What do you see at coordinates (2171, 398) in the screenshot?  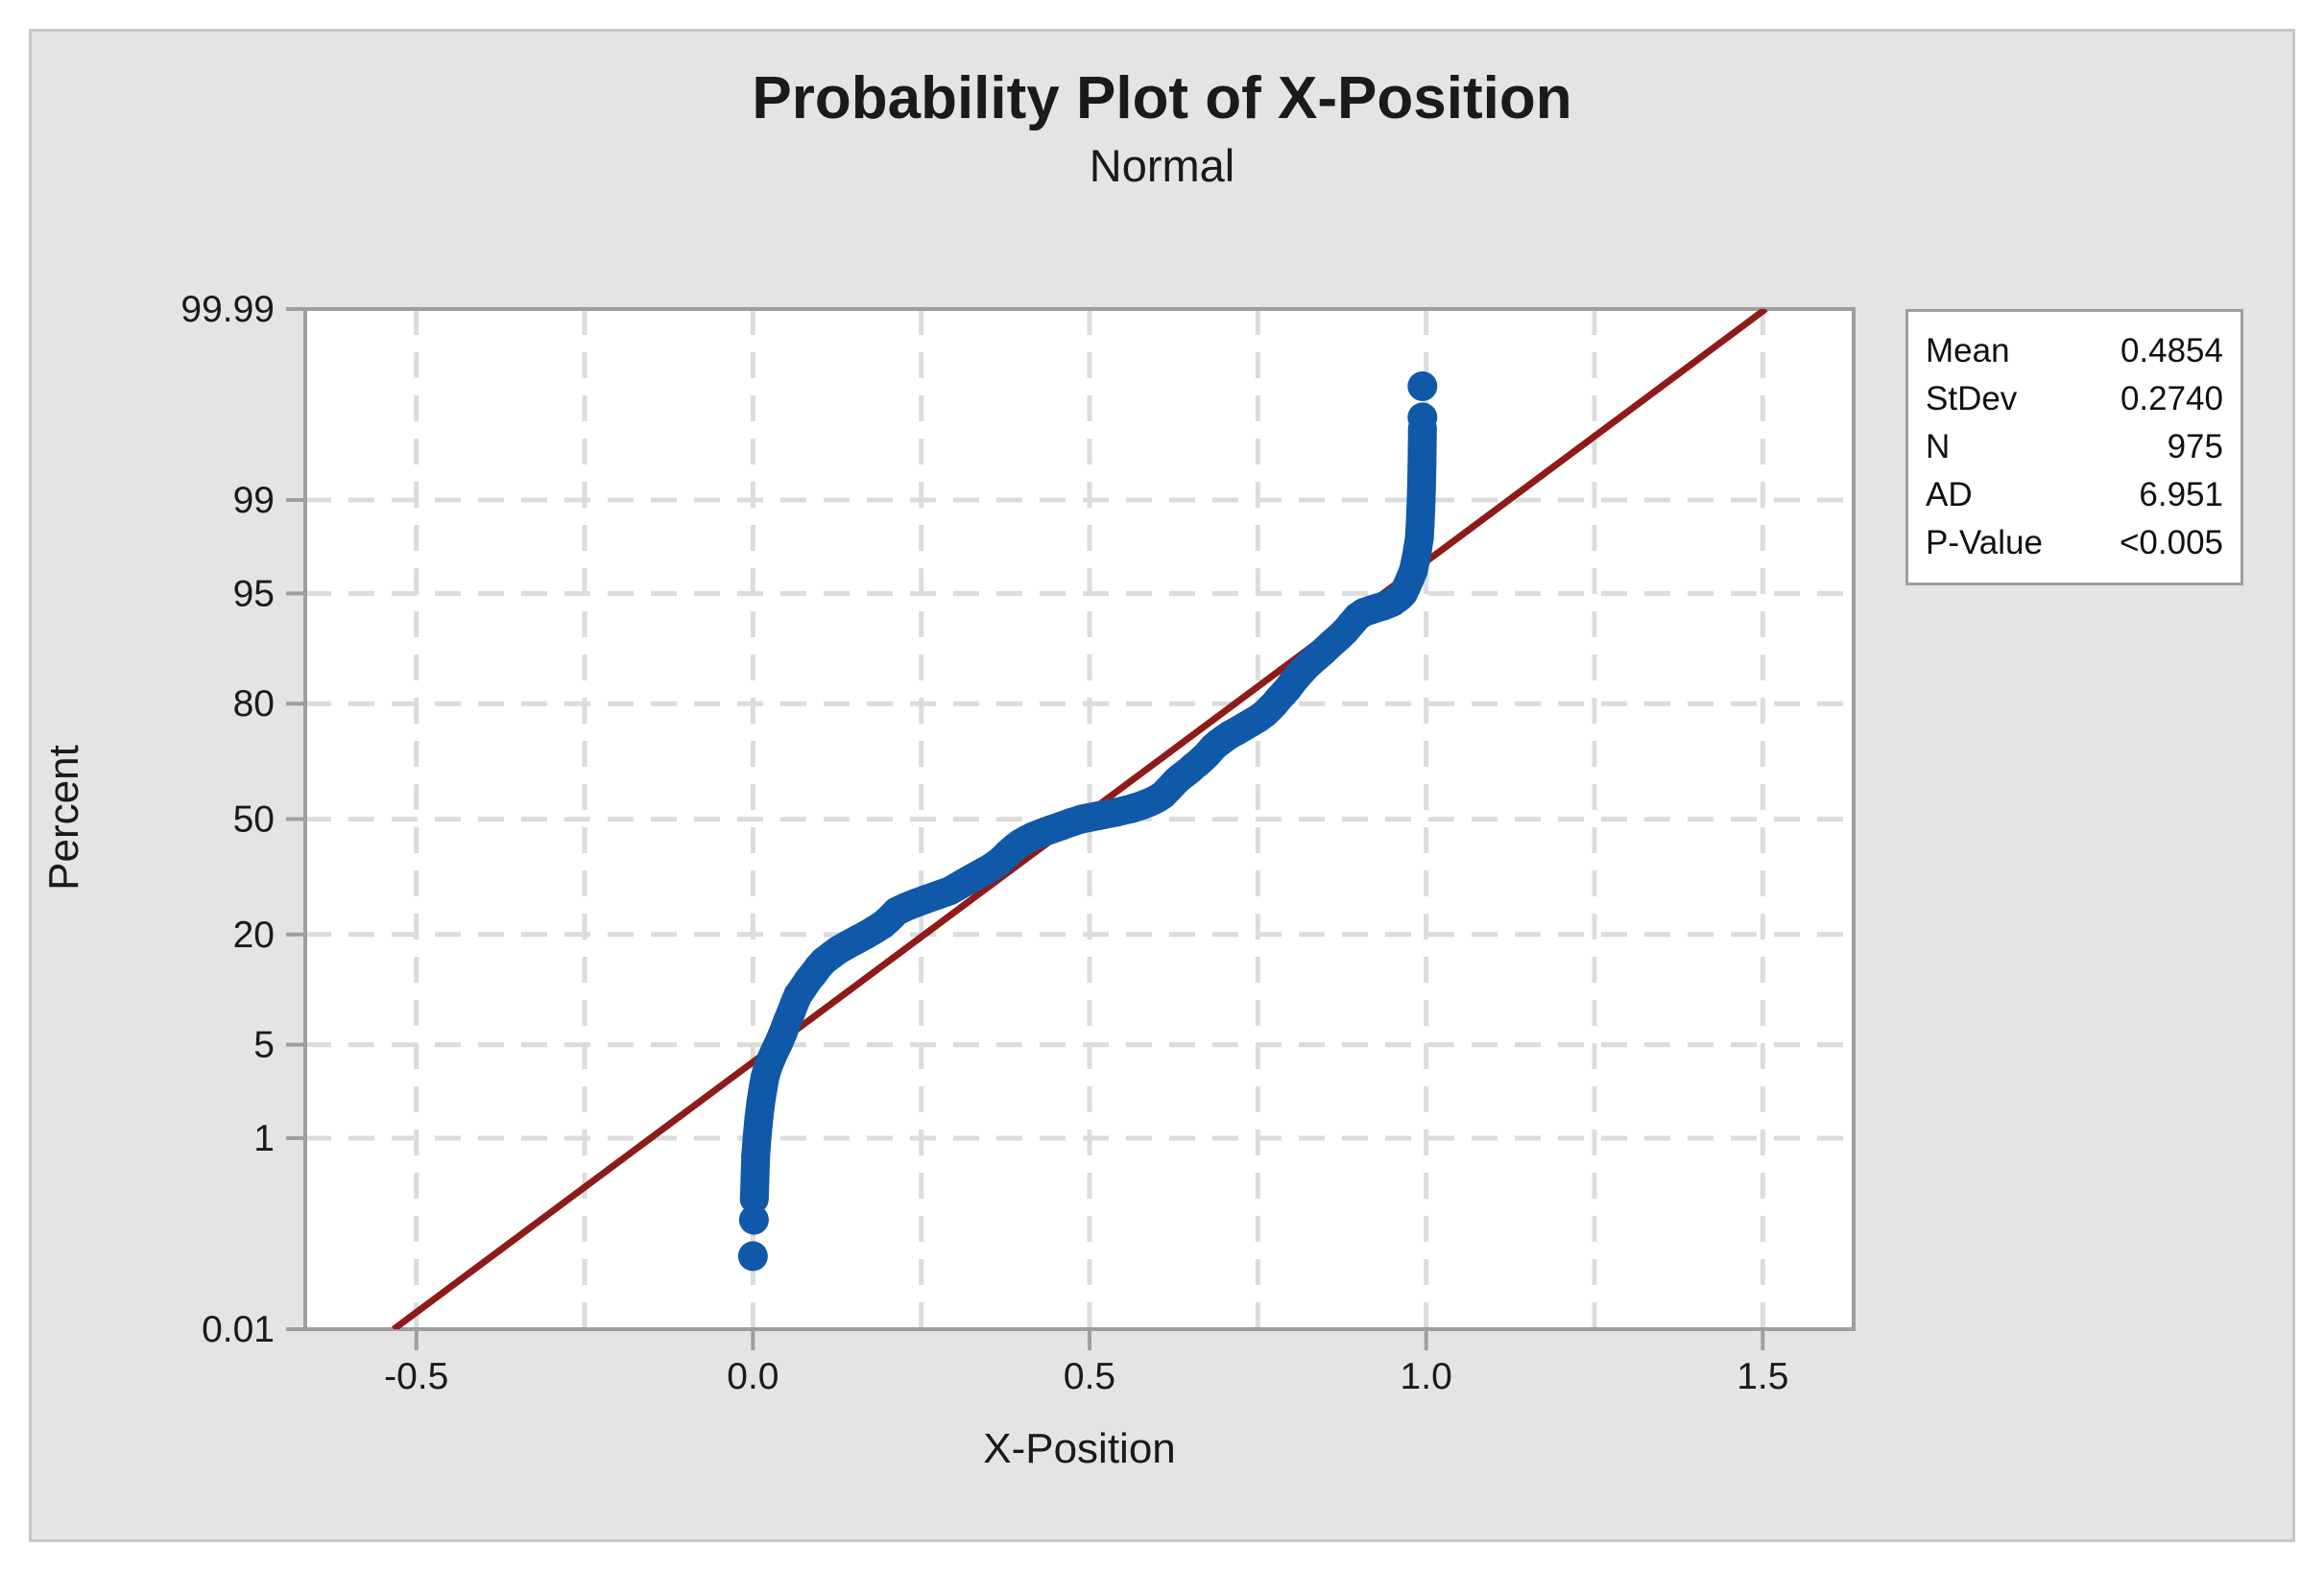 I see `stats-value: 0.2740` at bounding box center [2171, 398].